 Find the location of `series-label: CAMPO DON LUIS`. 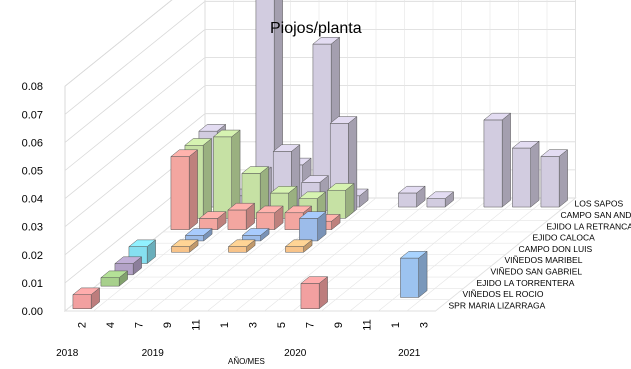

series-label: CAMPO DON LUIS is located at coordinates (556, 249).